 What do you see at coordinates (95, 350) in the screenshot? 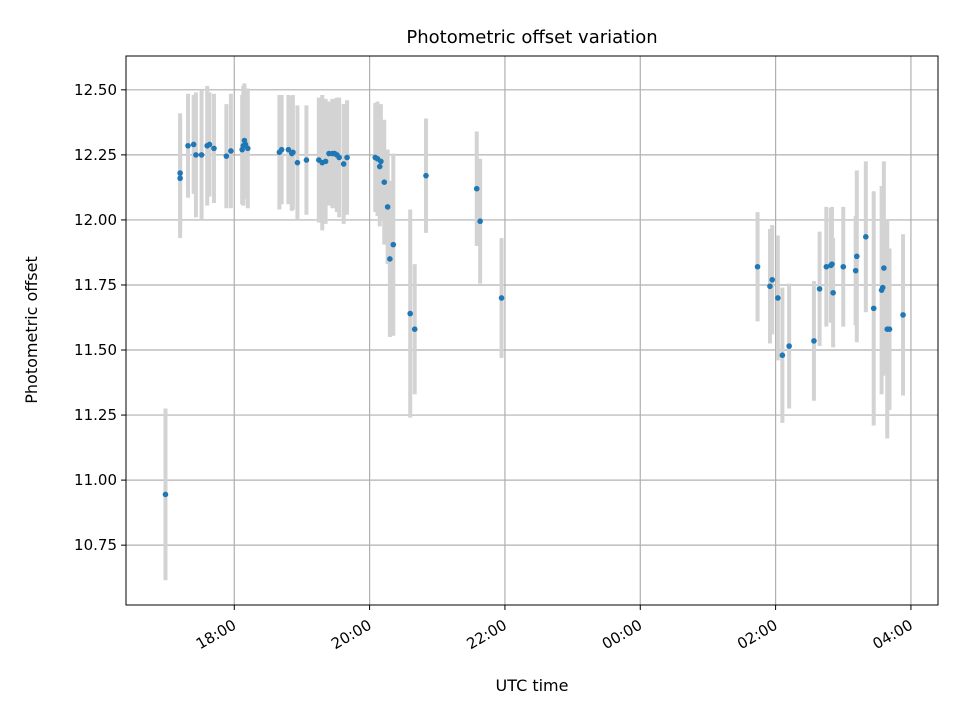
I see `y-tick-label: 11.50` at bounding box center [95, 350].